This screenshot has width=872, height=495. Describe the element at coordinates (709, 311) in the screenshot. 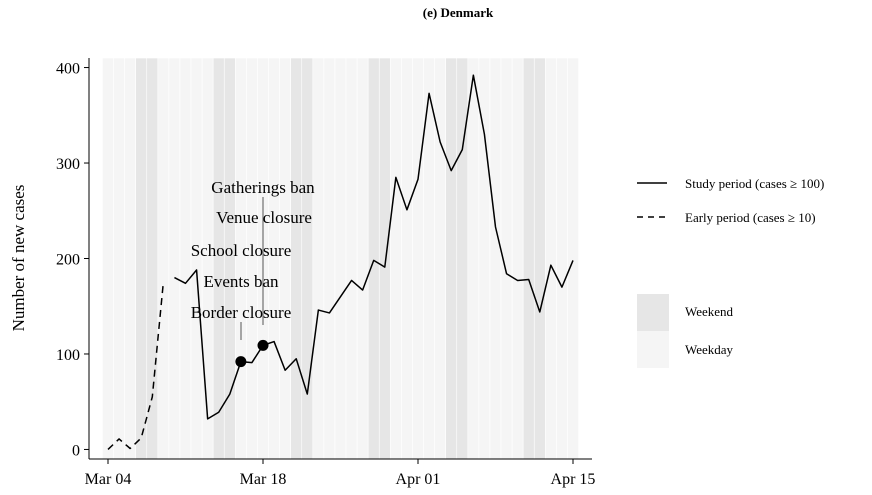

I see `legend-weekend-label: Weekend` at that location.